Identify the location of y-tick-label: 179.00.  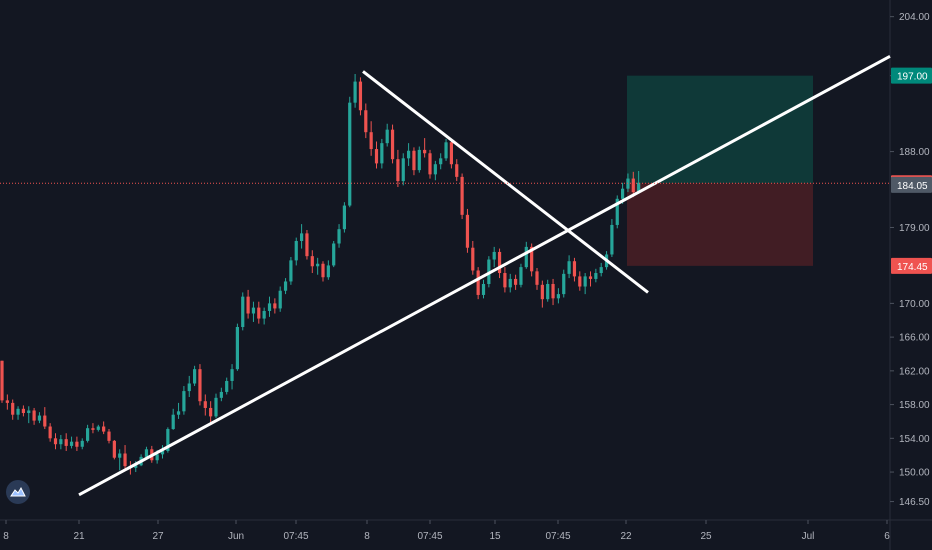
(914, 228).